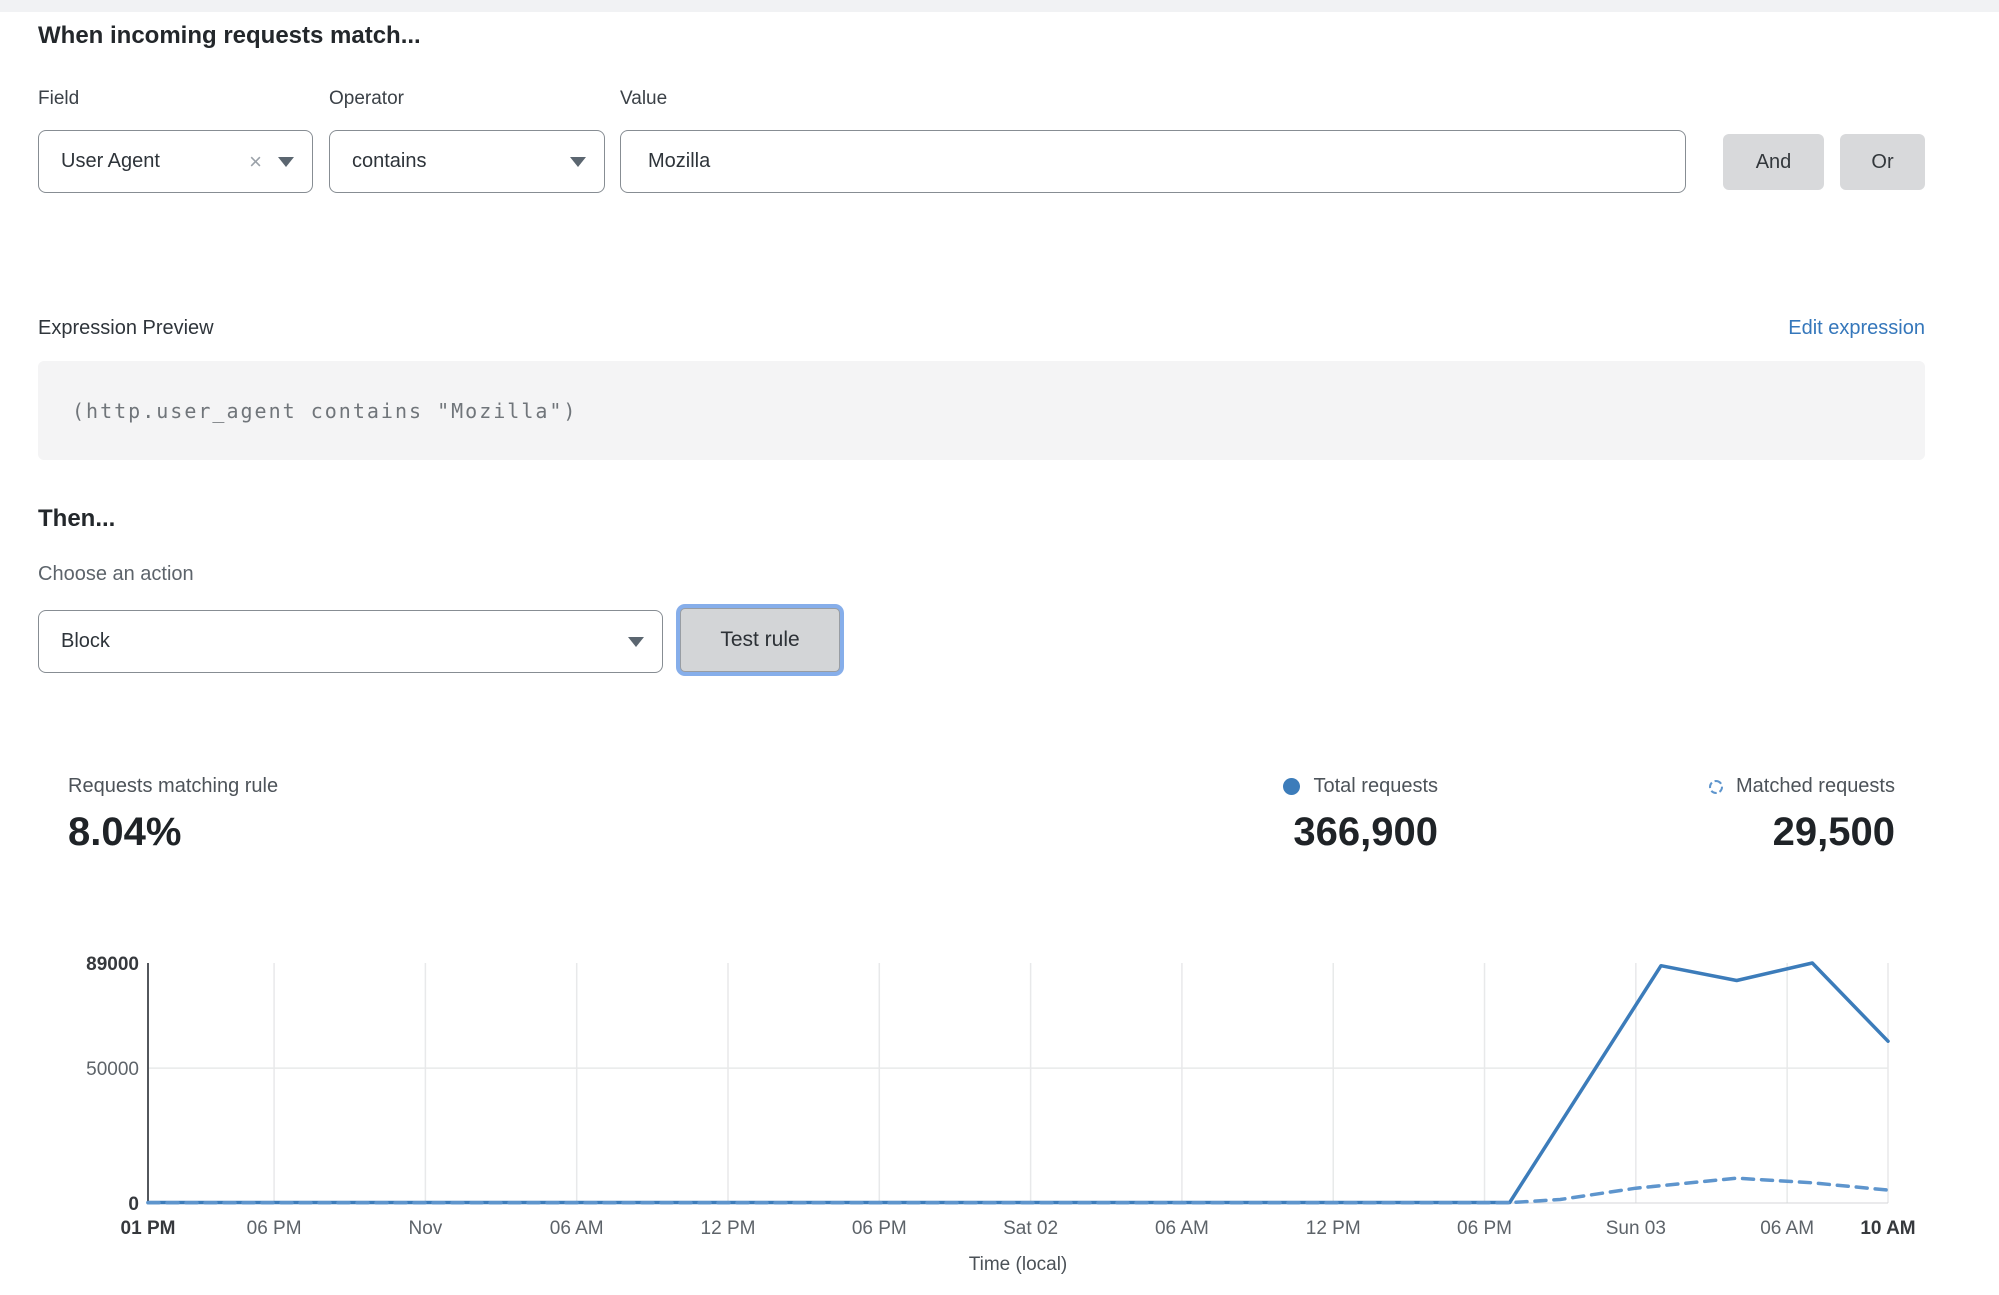 This screenshot has height=1295, width=1999. What do you see at coordinates (175, 161) in the screenshot?
I see `field-select: User Agent ×` at bounding box center [175, 161].